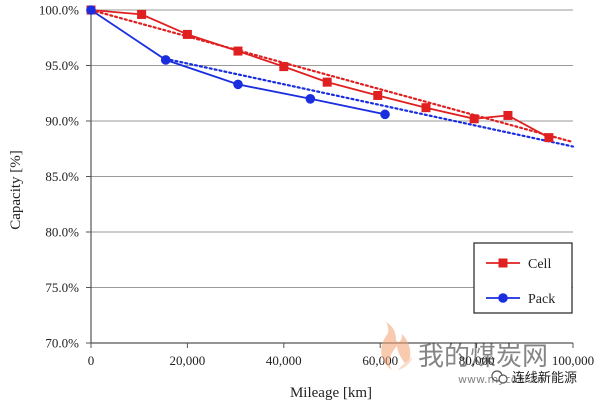  Describe the element at coordinates (188, 360) in the screenshot. I see `x-tick-label: 20,000` at that location.